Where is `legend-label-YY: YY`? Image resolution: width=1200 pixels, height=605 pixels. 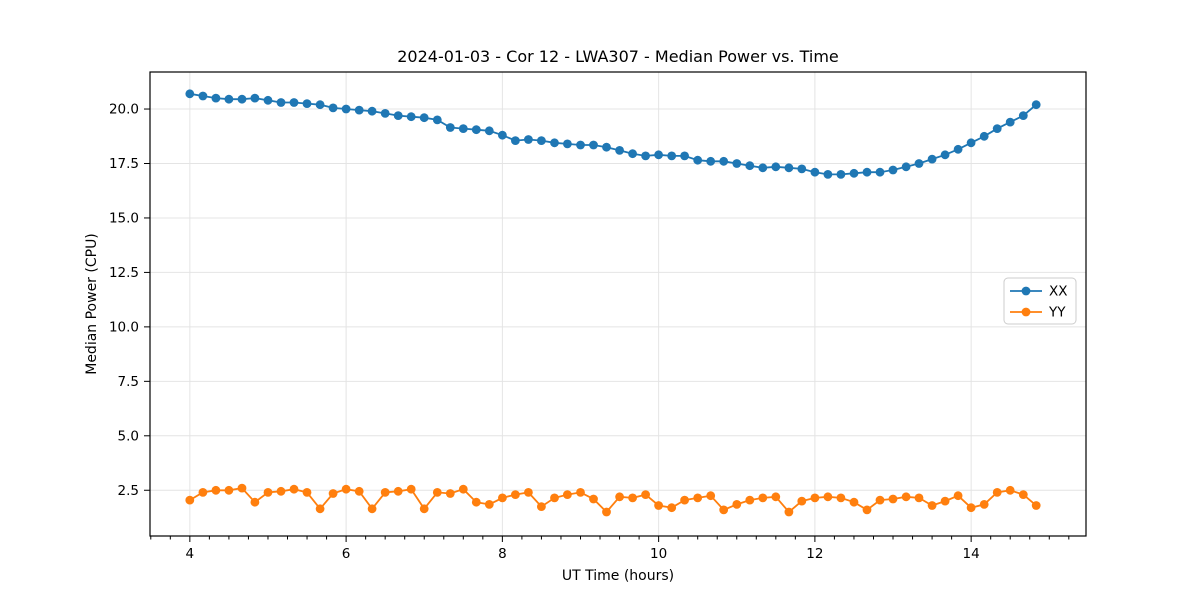
legend-label-YY: YY is located at coordinates (1057, 313).